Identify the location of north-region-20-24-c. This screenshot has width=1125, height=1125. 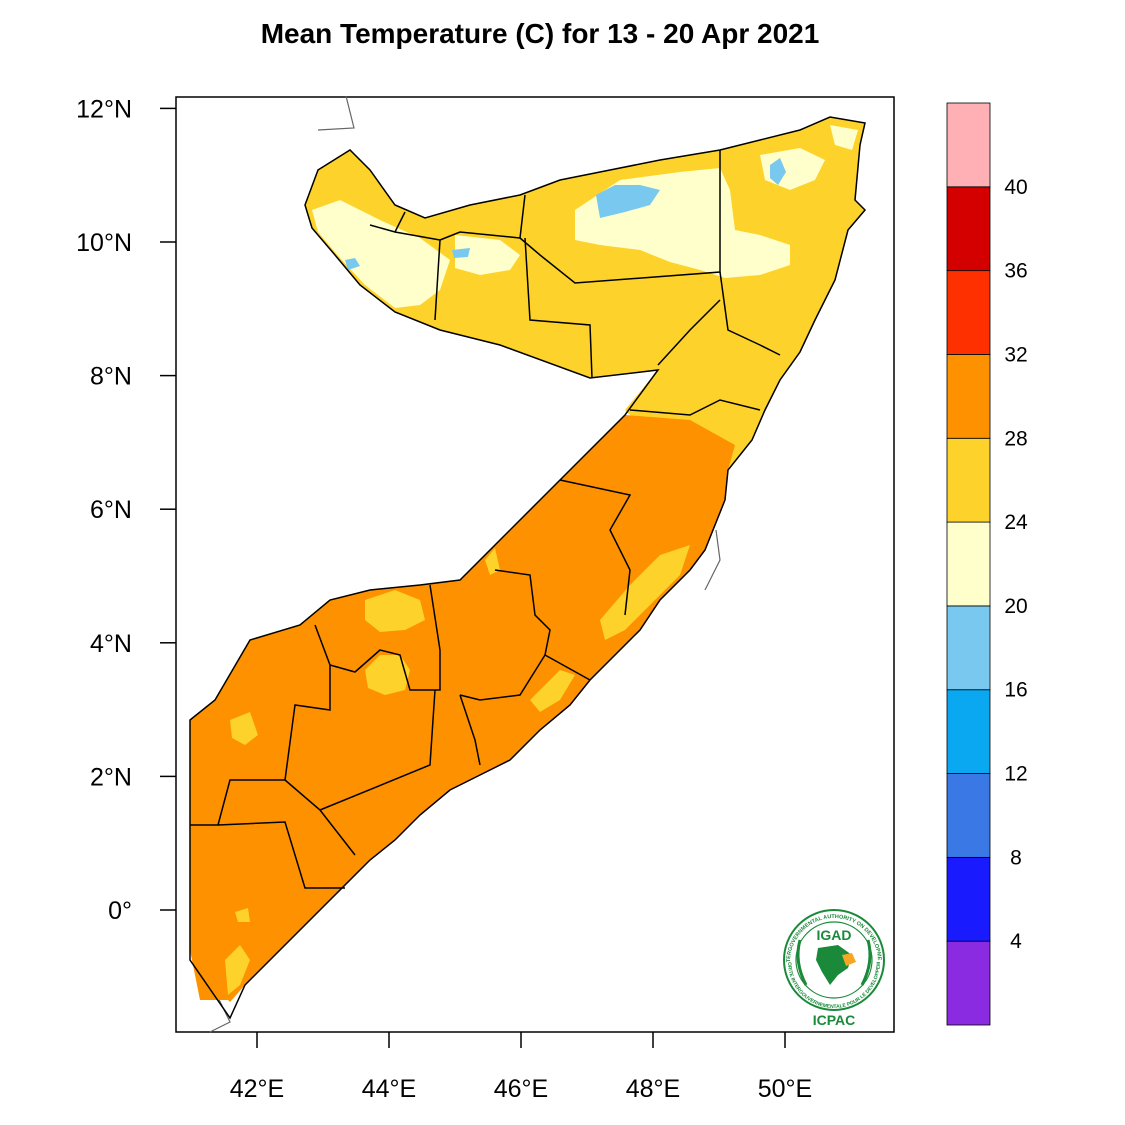
(487, 255).